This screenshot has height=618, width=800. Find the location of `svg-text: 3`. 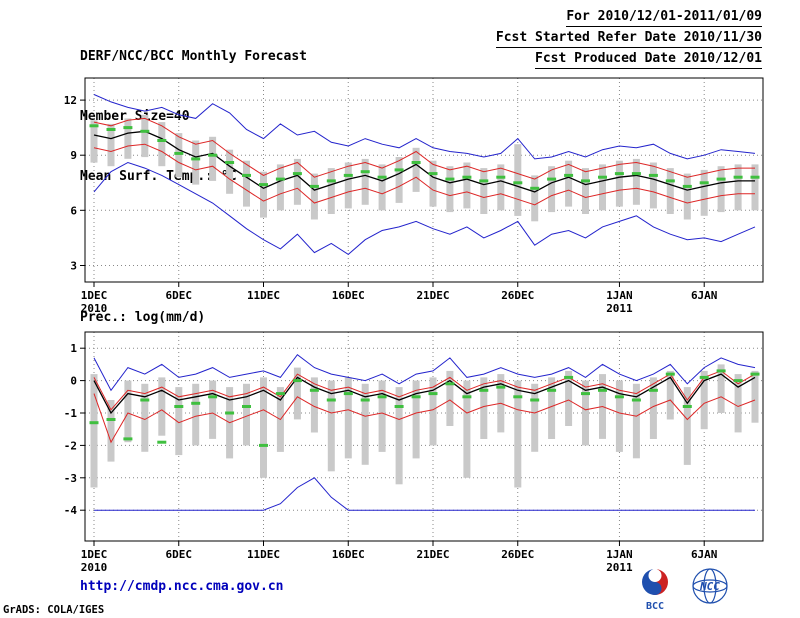

svg-text: 3 is located at coordinates (73, 266).